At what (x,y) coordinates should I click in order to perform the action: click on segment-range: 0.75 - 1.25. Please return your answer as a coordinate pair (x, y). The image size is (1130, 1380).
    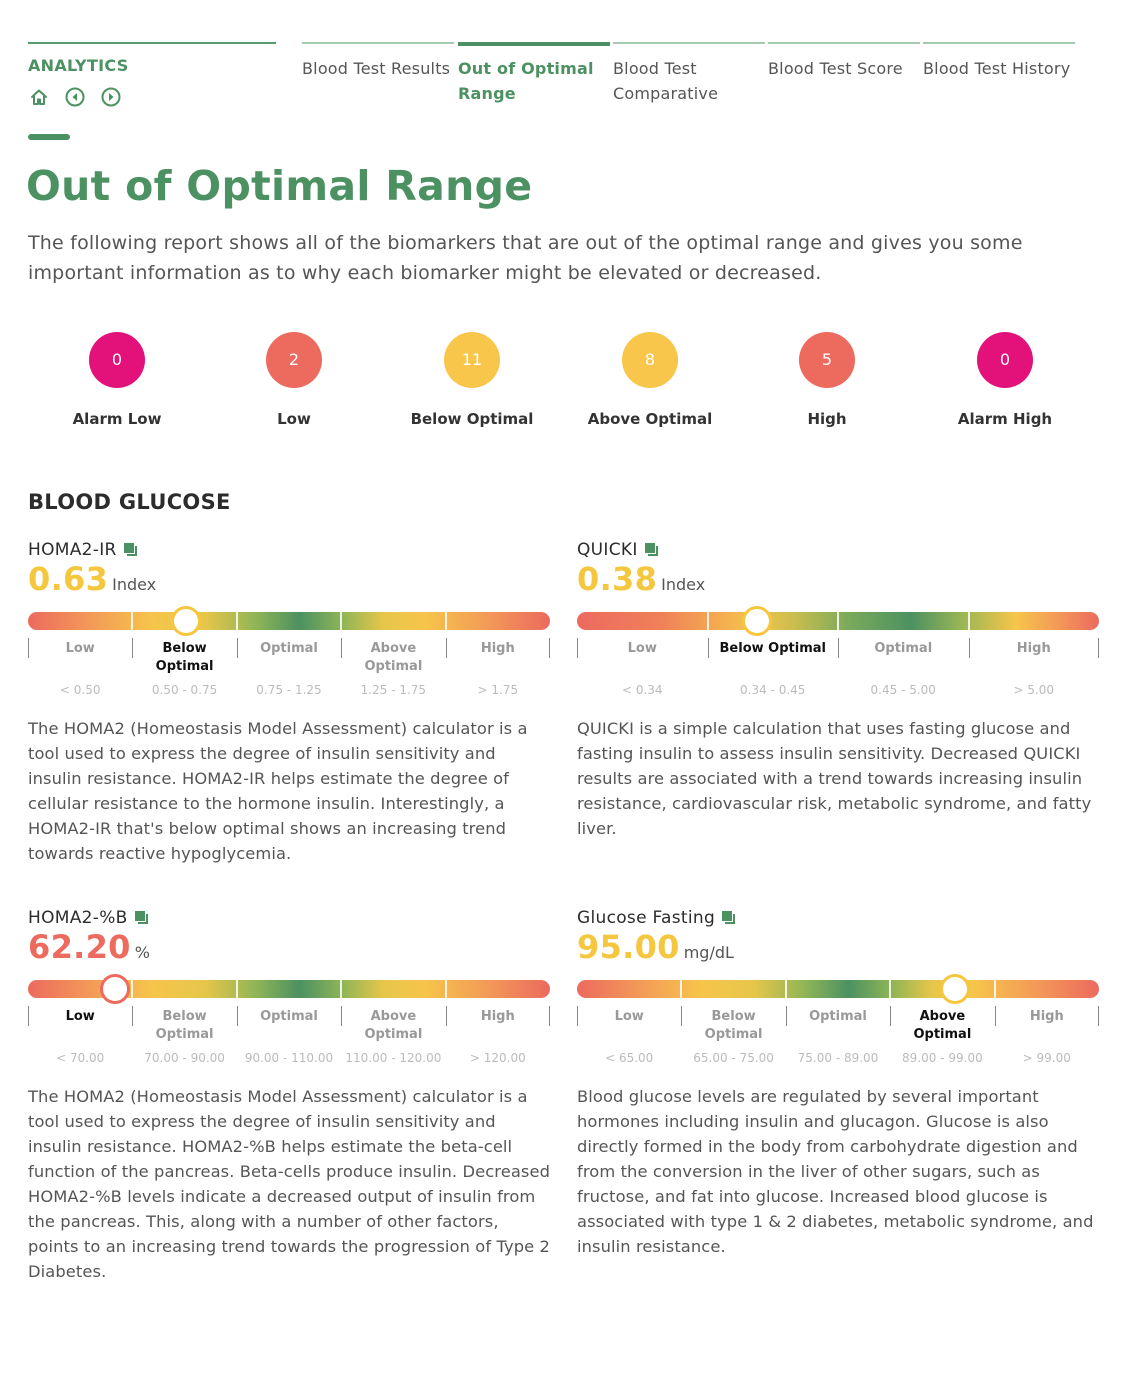
    Looking at the image, I should click on (289, 690).